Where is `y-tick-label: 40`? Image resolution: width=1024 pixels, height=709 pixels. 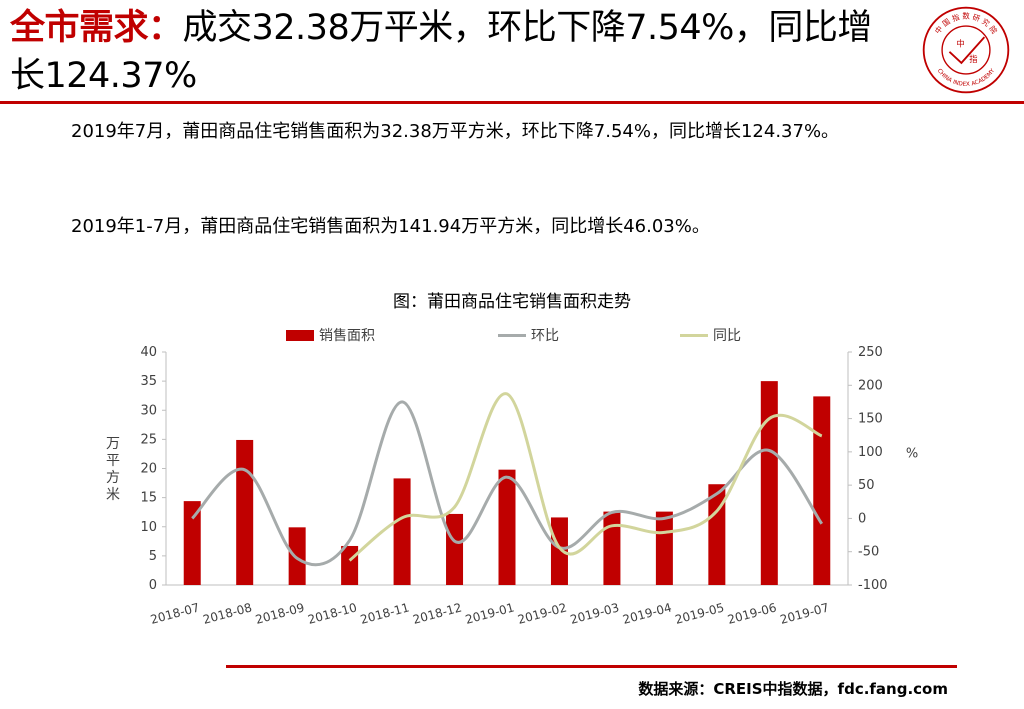 y-tick-label: 40 is located at coordinates (148, 352).